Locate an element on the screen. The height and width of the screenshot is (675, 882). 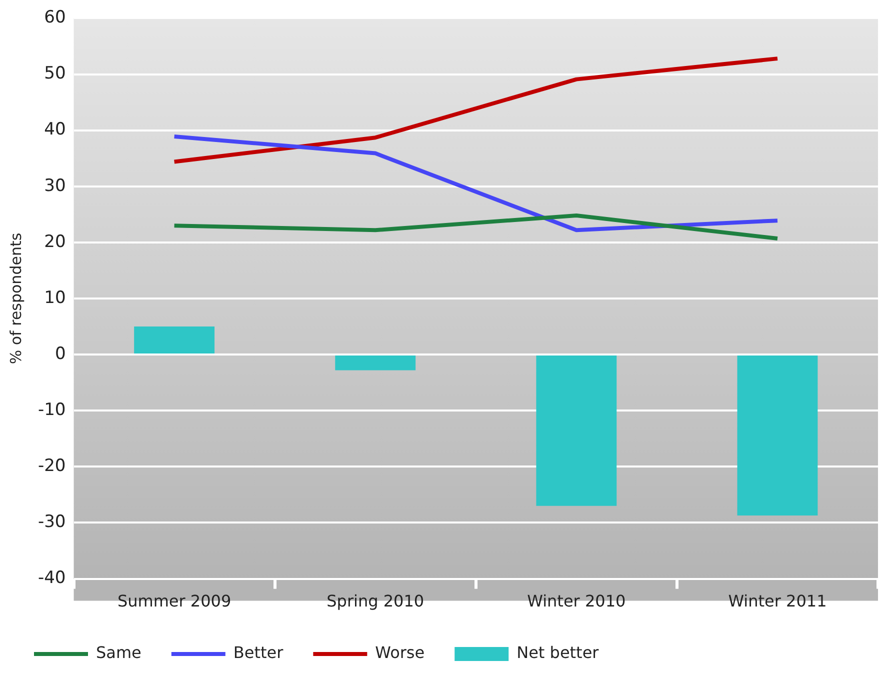
y-tick-label: -30 is located at coordinates (52, 522).